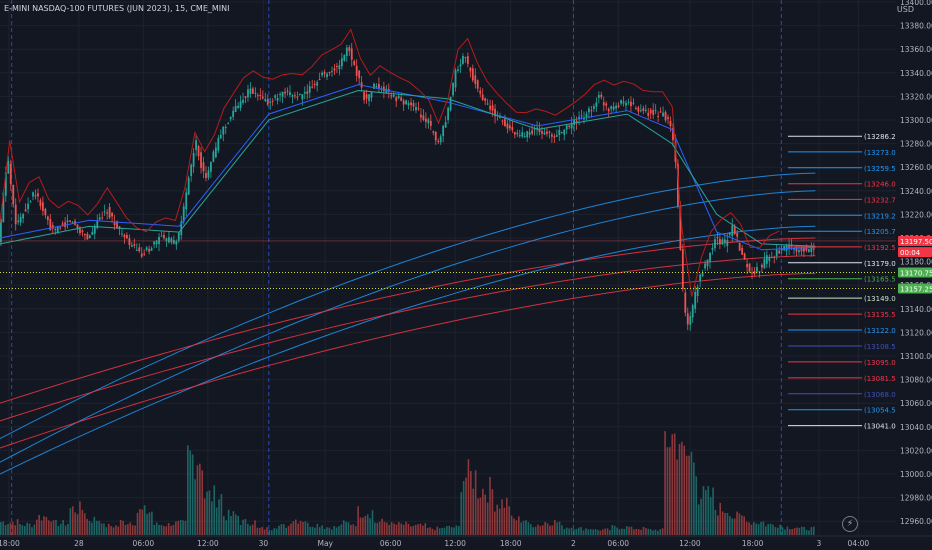 The width and height of the screenshot is (932, 550). Describe the element at coordinates (916, 73) in the screenshot. I see `price-tick-label: 13340.00` at that location.